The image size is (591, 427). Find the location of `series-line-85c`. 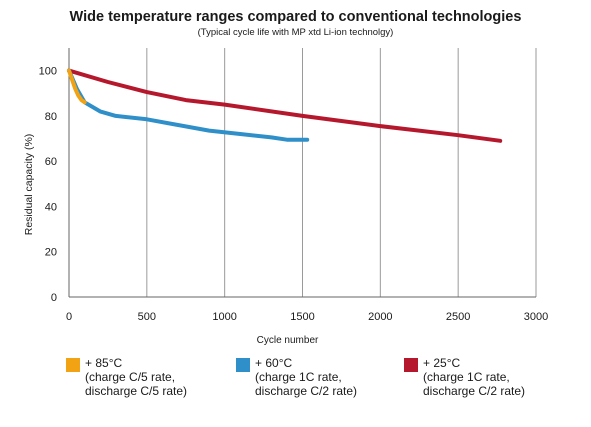

series-line-85c is located at coordinates (77, 86).